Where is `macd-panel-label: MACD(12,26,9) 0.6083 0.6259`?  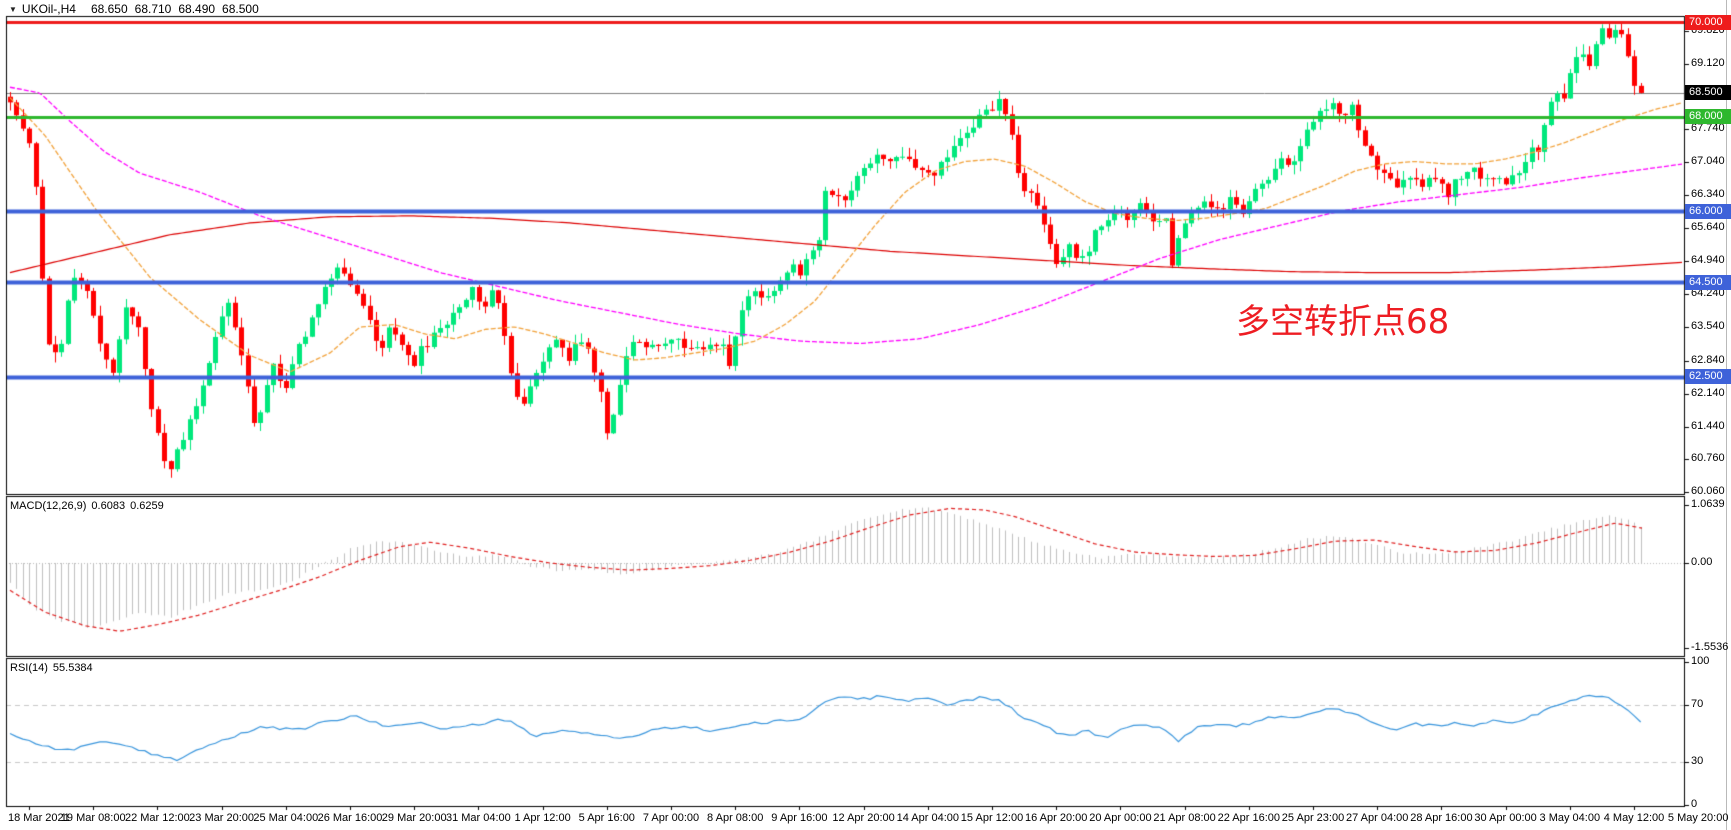
macd-panel-label: MACD(12,26,9) 0.6083 0.6259 is located at coordinates (89, 506).